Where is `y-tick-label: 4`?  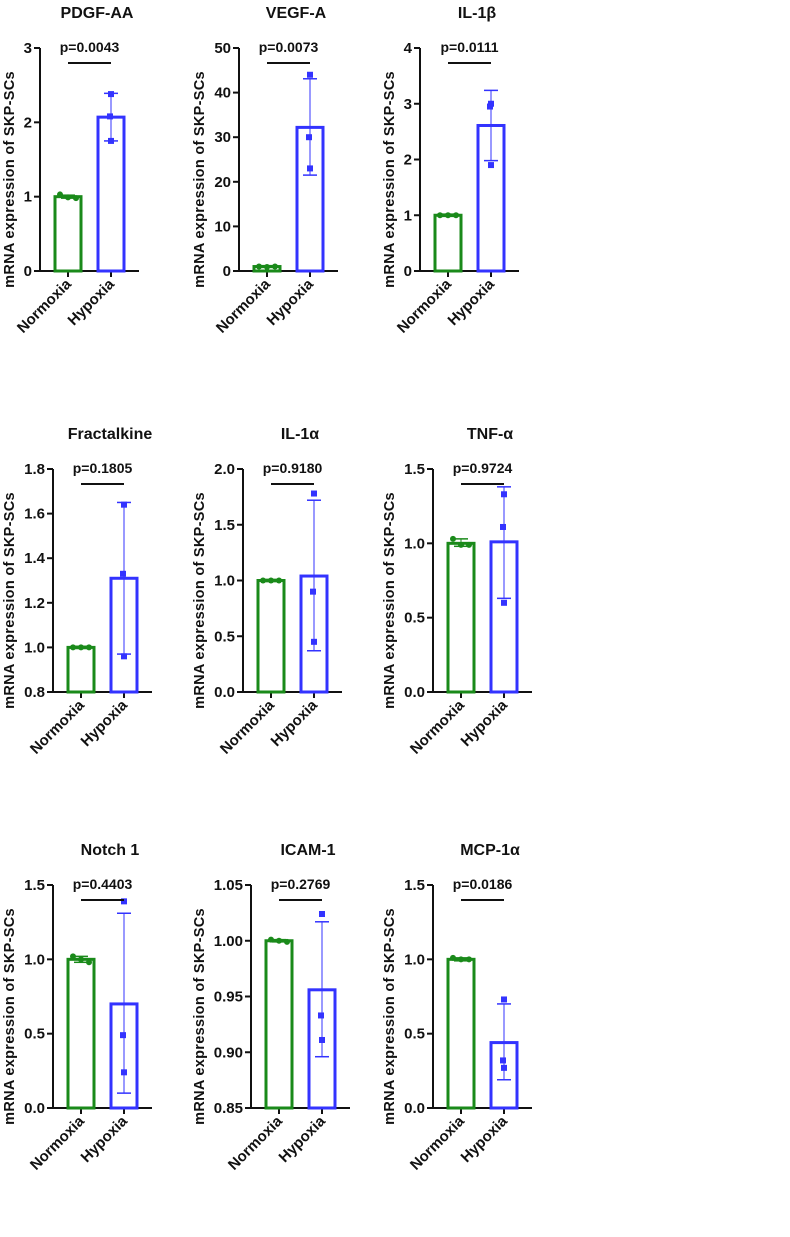
y-tick-label: 4 is located at coordinates (408, 48).